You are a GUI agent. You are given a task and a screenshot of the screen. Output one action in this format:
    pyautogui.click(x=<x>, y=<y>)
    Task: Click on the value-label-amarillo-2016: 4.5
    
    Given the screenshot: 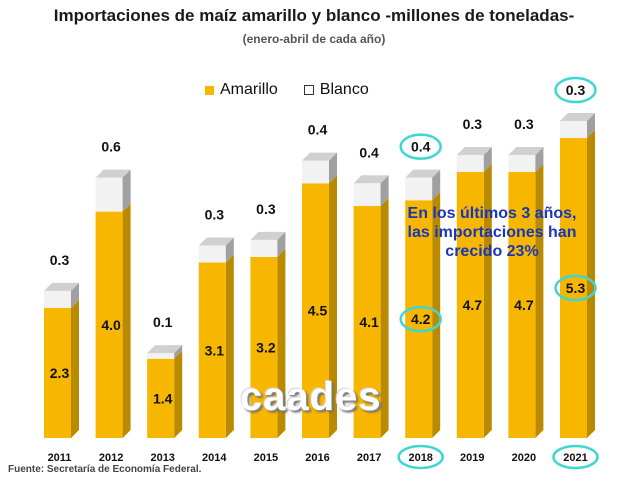 What is the action you would take?
    pyautogui.click(x=318, y=311)
    